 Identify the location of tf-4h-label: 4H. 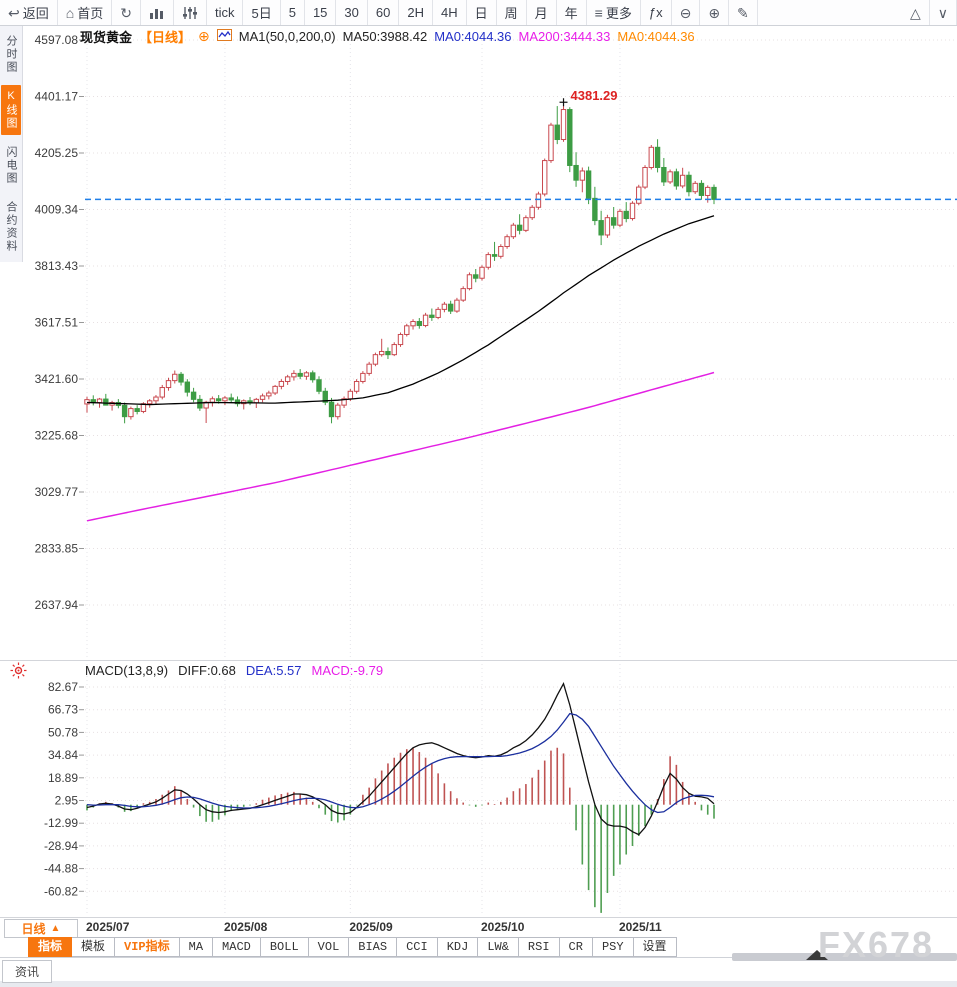
(449, 12).